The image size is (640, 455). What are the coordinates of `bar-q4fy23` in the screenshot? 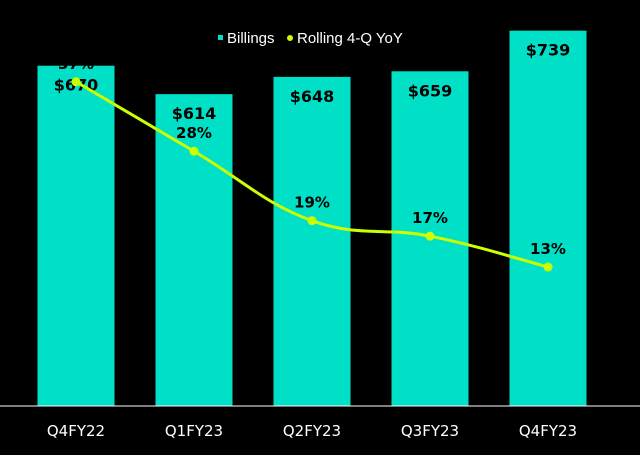 It's located at (548, 218).